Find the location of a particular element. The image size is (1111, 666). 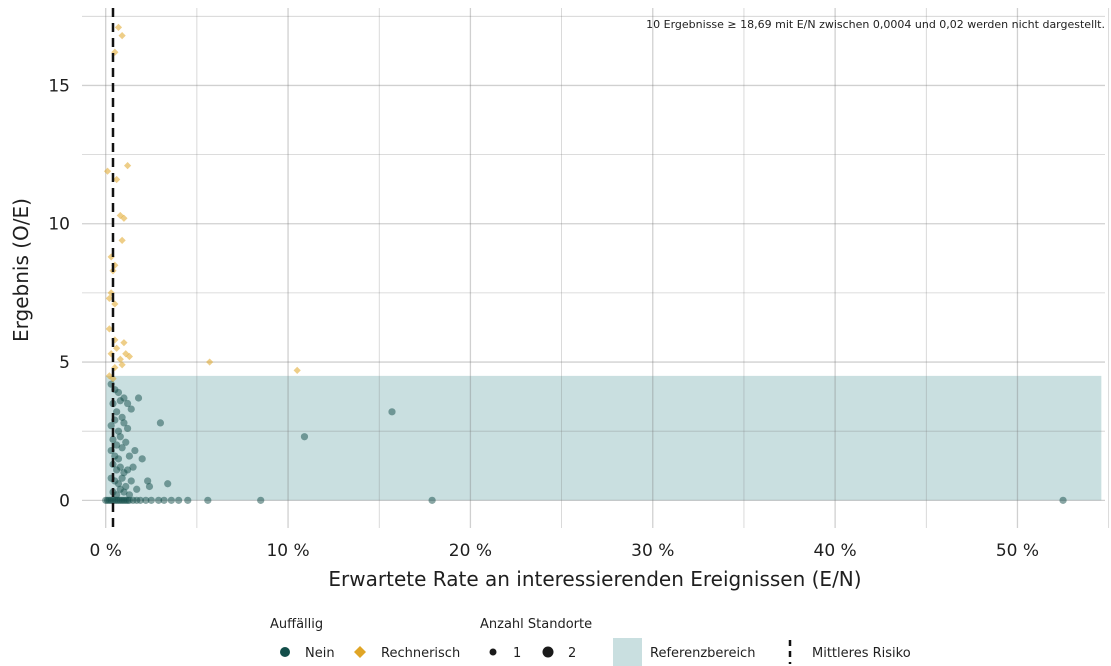

legend-size-2-marker is located at coordinates (548, 652).